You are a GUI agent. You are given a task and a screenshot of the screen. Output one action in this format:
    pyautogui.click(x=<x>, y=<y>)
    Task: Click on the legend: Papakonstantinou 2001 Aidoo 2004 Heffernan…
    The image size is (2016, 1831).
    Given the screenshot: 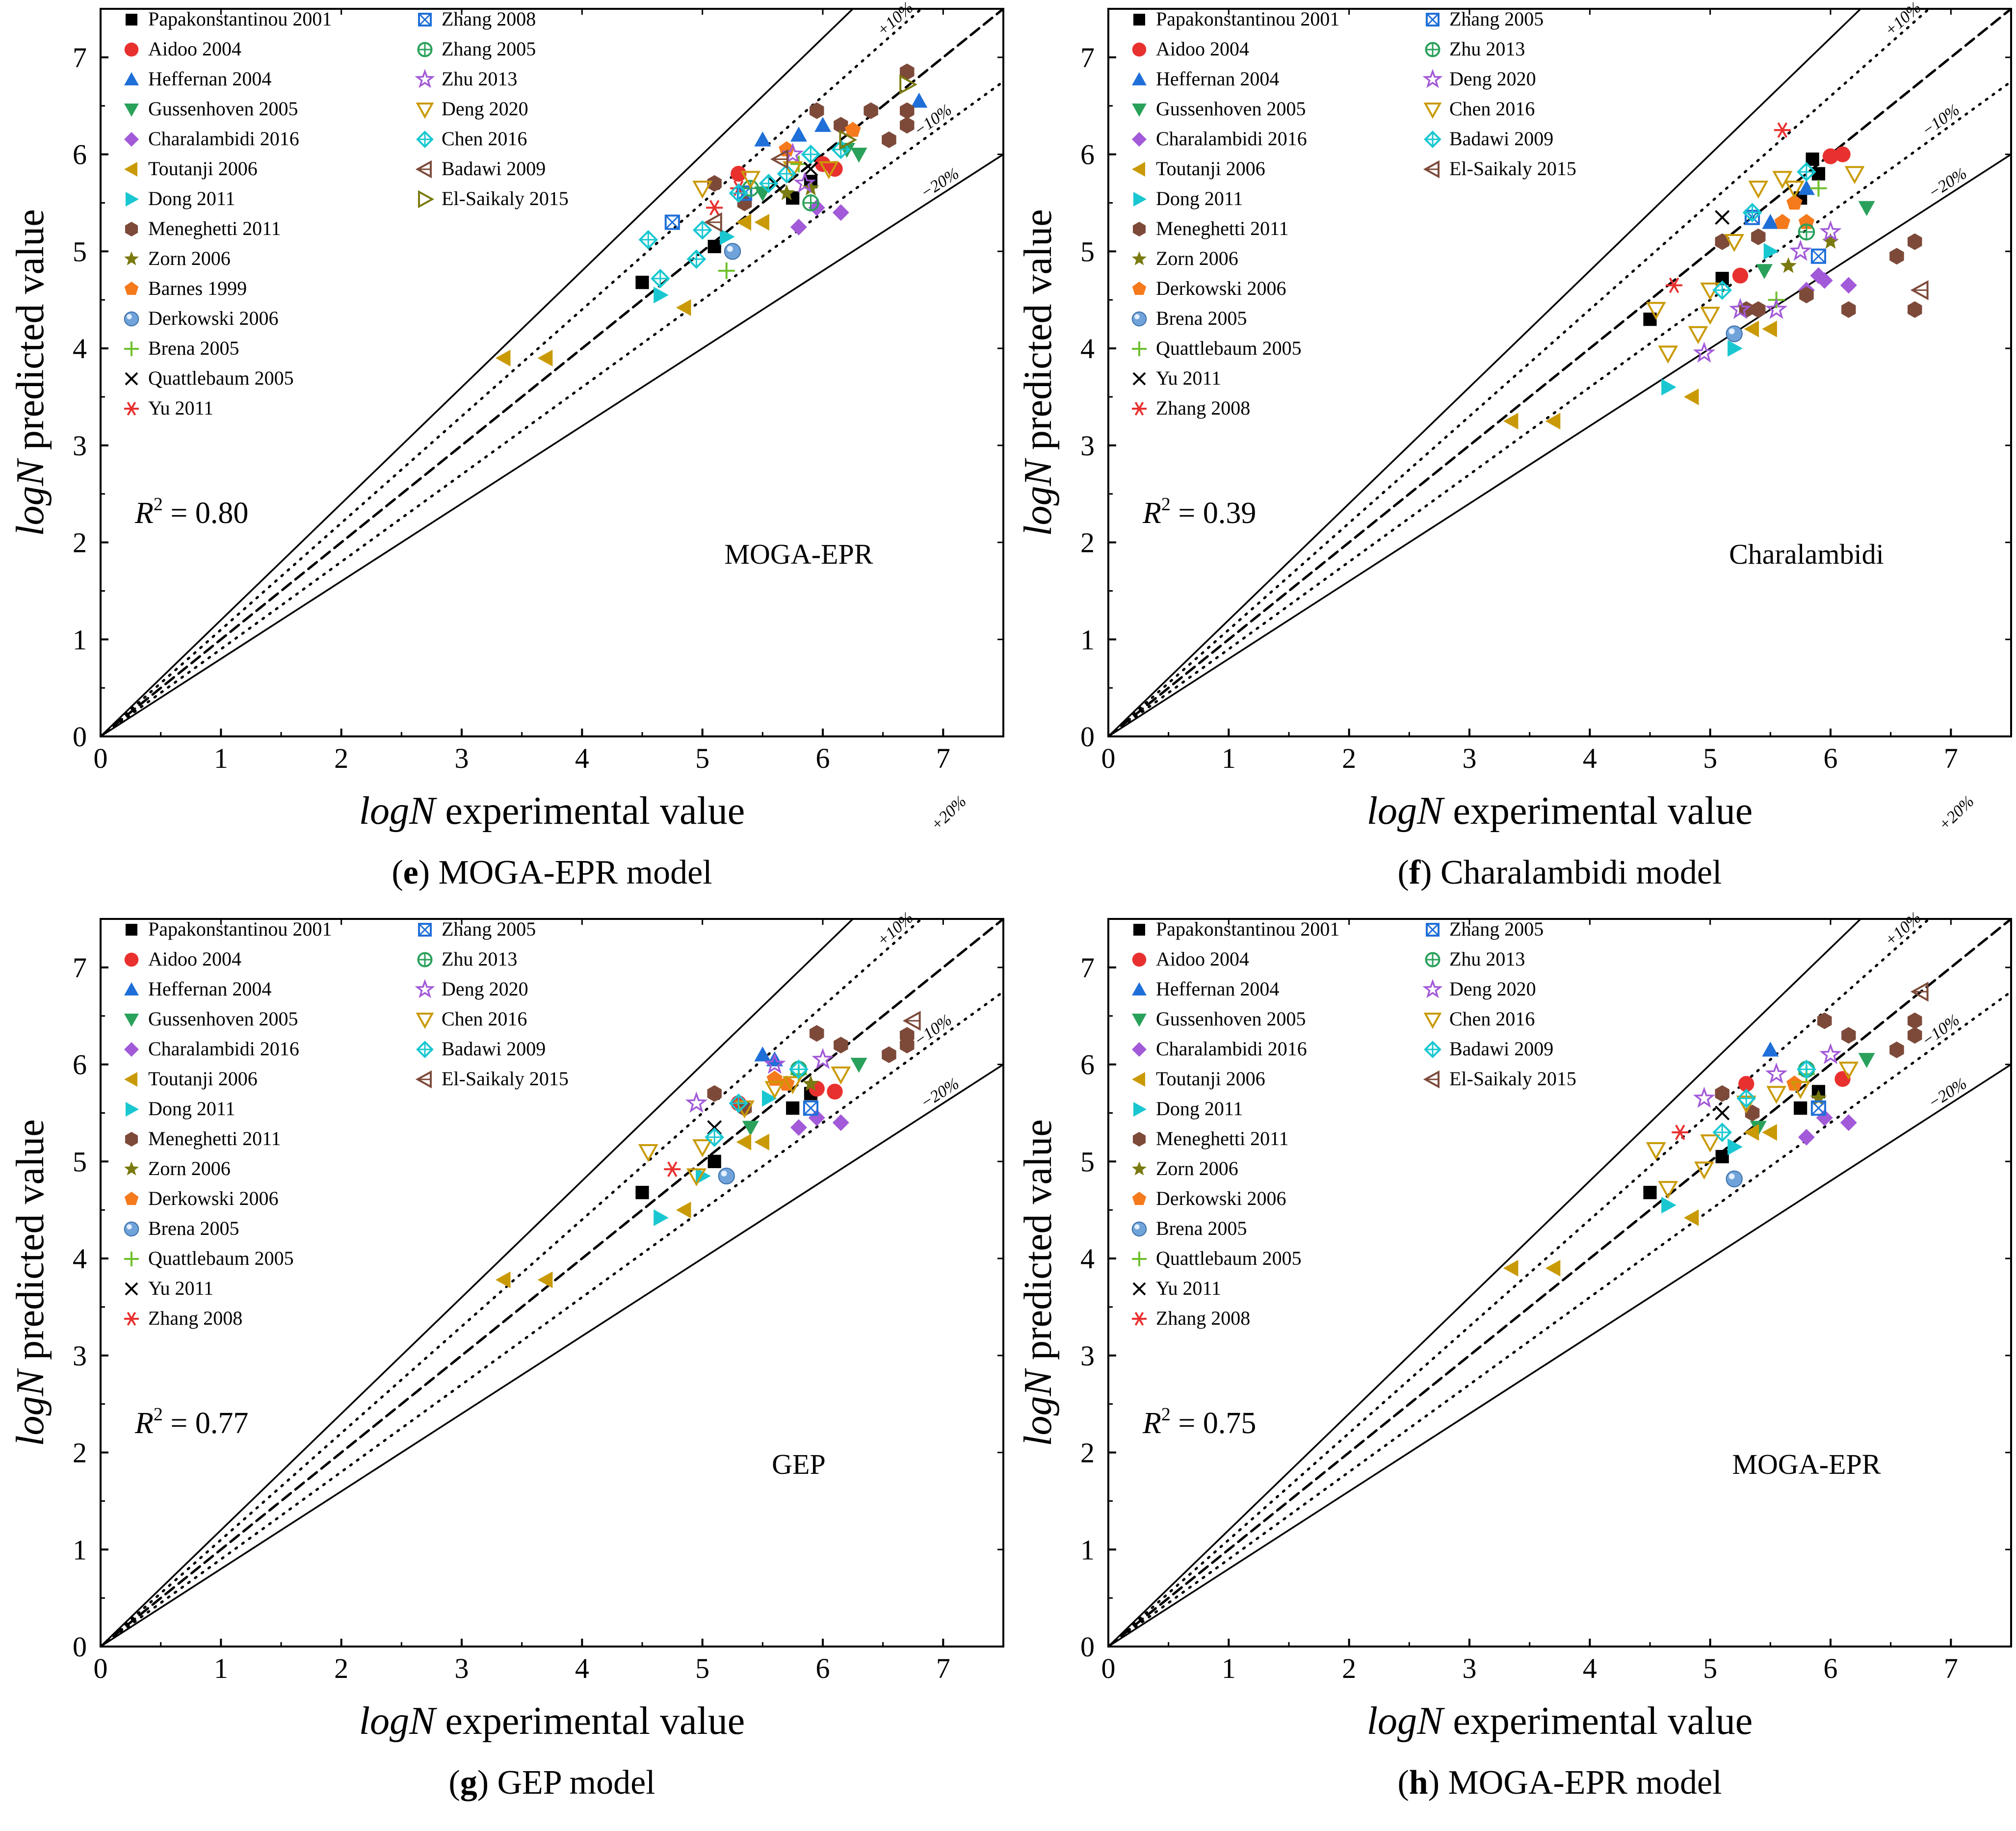 What is the action you would take?
    pyautogui.click(x=347, y=213)
    